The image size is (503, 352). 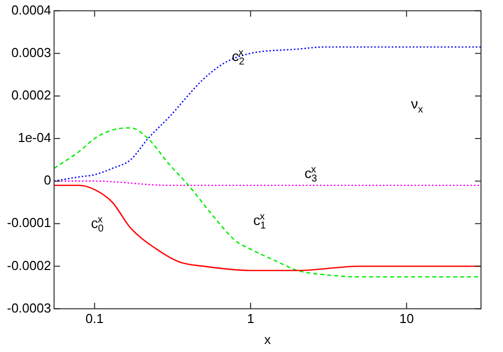 I want to click on y-tick-label: -0.0003, so click(x=29, y=308).